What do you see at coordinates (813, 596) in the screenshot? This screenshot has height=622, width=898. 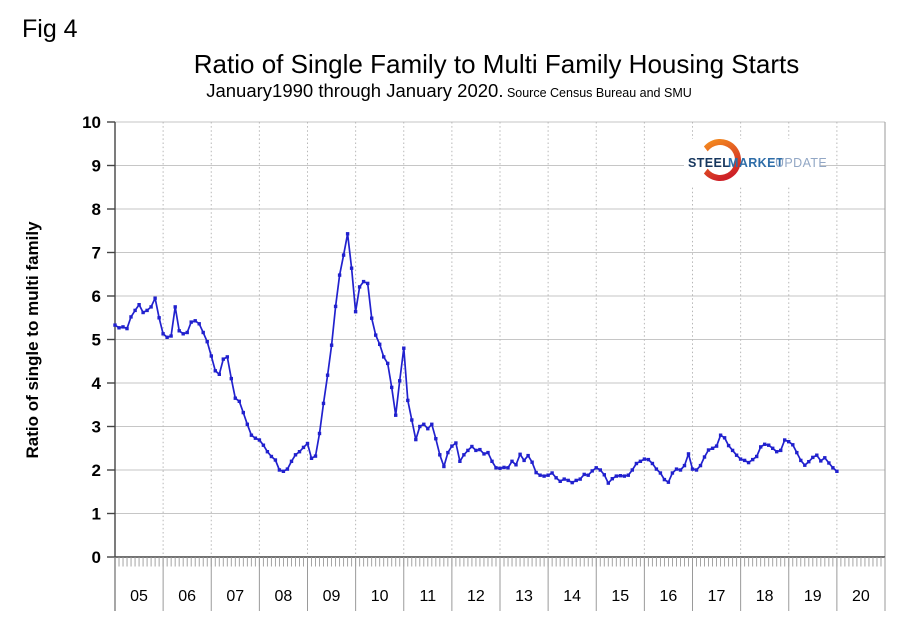 I see `x-tick-label: 19` at bounding box center [813, 596].